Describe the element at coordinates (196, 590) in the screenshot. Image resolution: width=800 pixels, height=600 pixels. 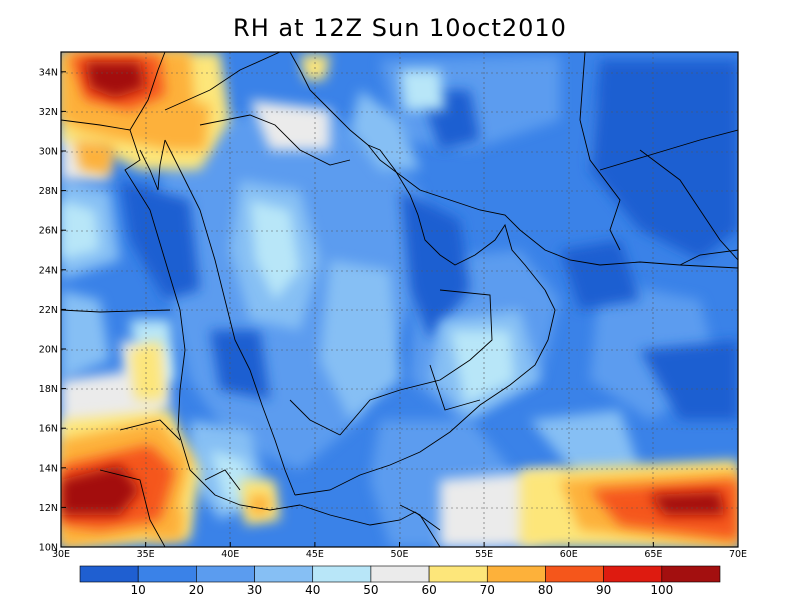
I see `colorbar-label: 20` at that location.